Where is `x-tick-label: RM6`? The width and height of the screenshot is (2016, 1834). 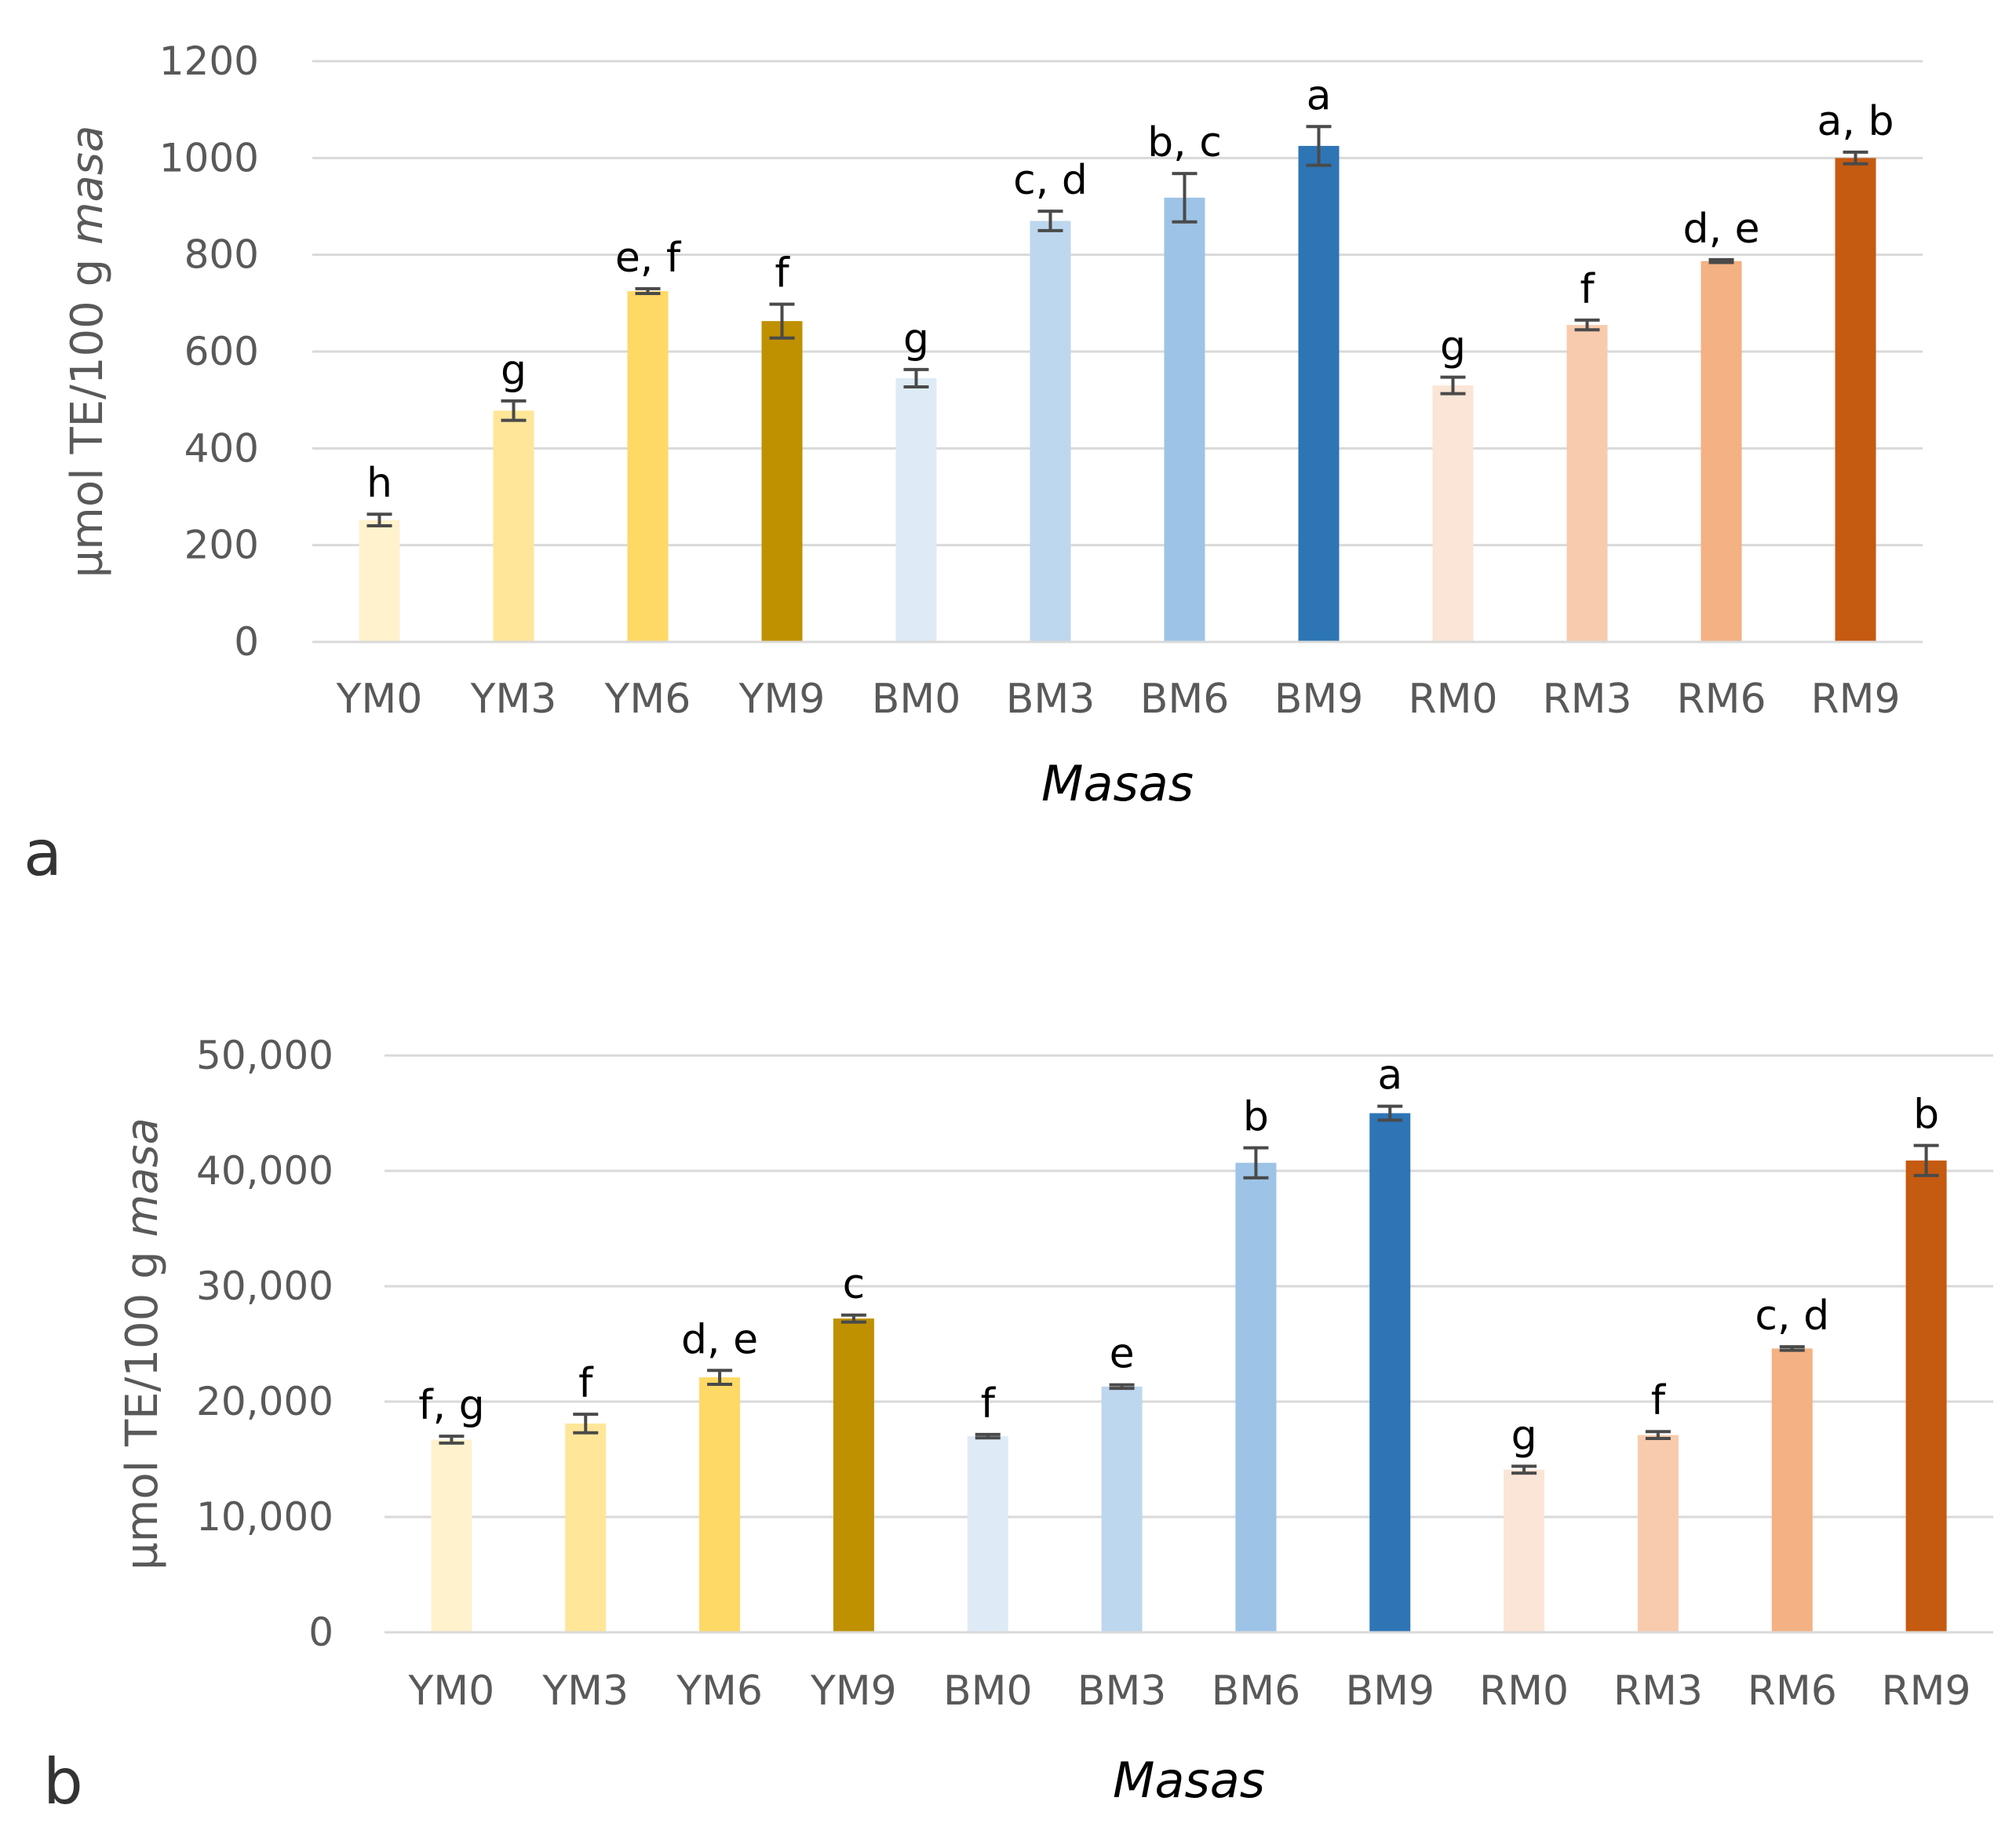 x-tick-label: RM6 is located at coordinates (1793, 1691).